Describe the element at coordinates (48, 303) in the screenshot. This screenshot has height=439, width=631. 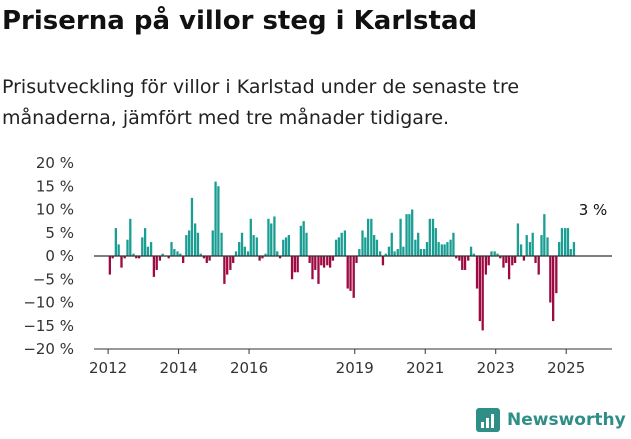
I see `y-tick-label: −10 %` at that location.